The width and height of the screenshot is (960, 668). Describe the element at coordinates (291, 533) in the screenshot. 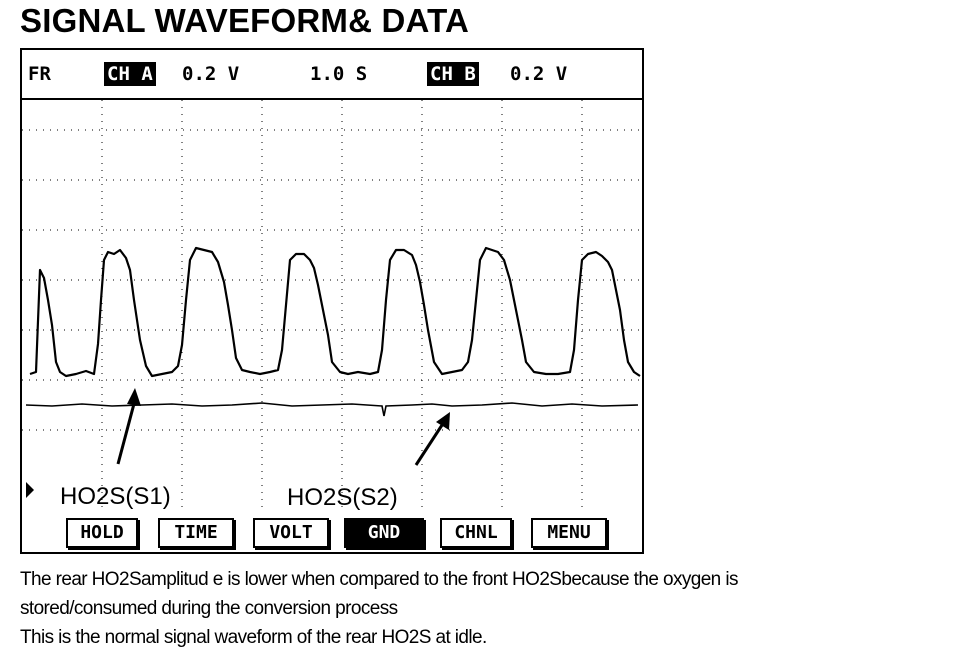

I see `volt-button: VOLT` at that location.